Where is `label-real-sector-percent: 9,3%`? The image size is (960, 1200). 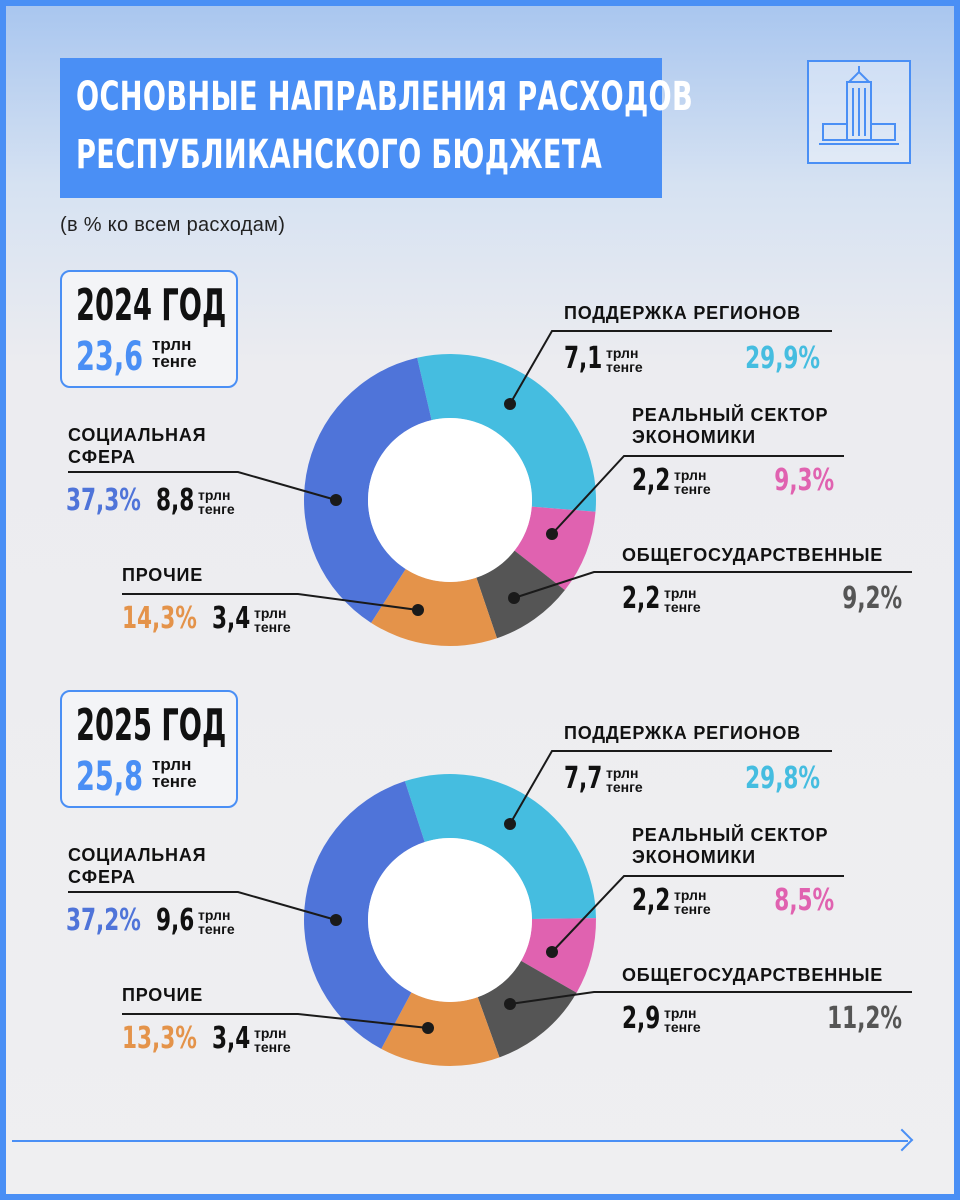
label-real-sector-percent: 9,3% is located at coordinates (804, 480).